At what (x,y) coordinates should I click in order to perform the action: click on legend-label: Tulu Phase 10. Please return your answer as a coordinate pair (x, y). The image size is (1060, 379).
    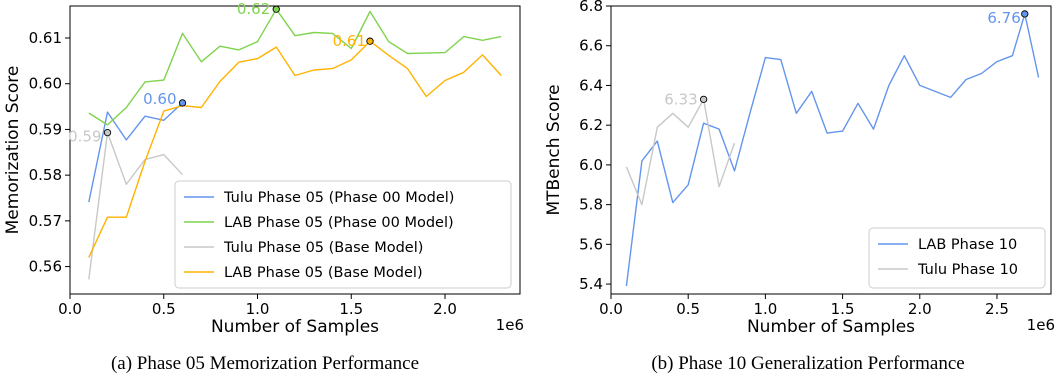
    Looking at the image, I should click on (967, 270).